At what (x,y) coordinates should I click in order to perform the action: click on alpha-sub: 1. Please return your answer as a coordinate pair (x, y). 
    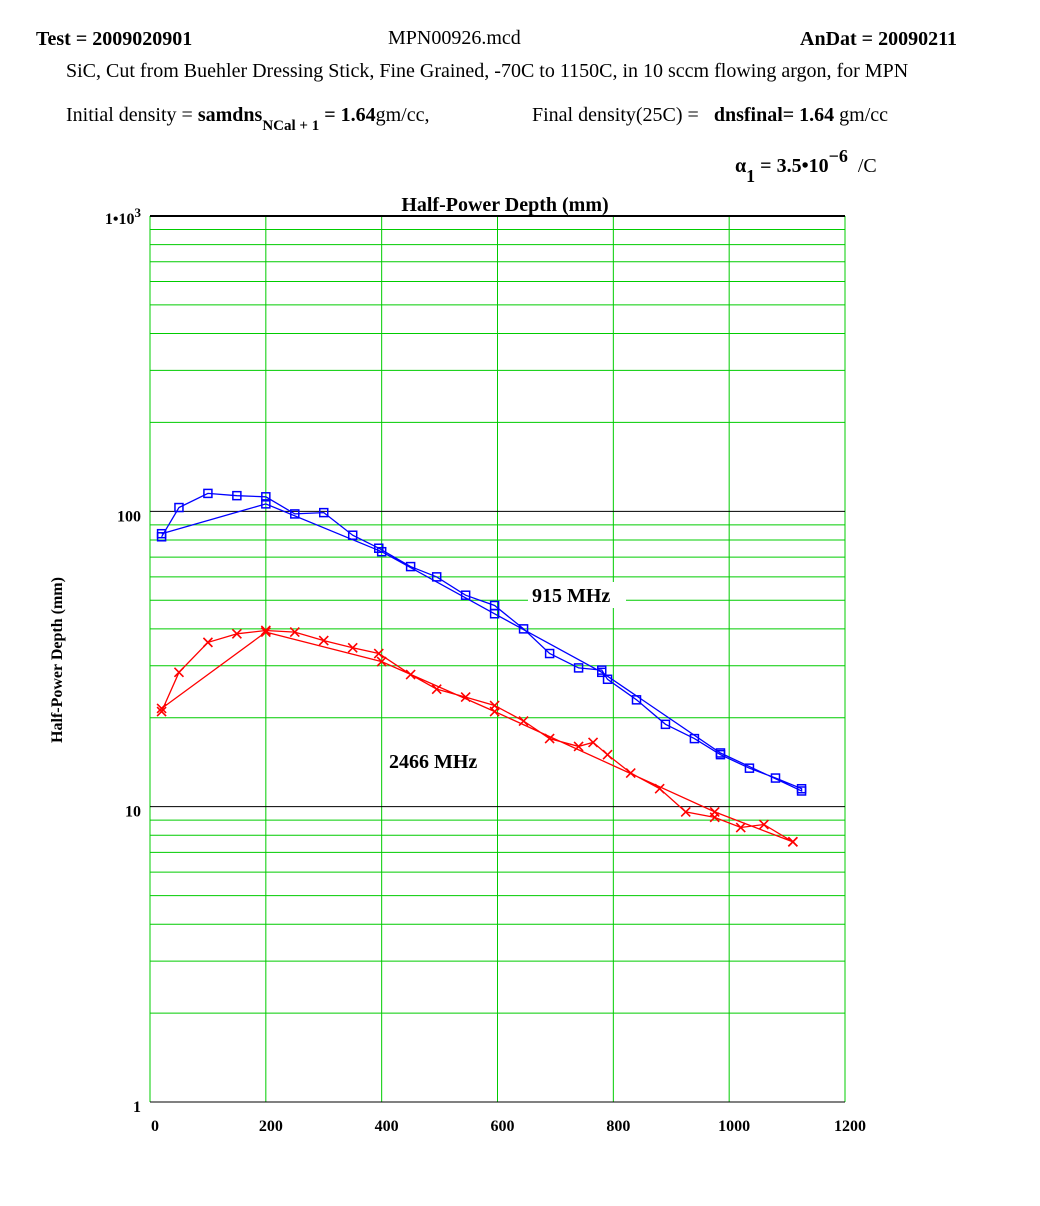
    Looking at the image, I should click on (751, 176).